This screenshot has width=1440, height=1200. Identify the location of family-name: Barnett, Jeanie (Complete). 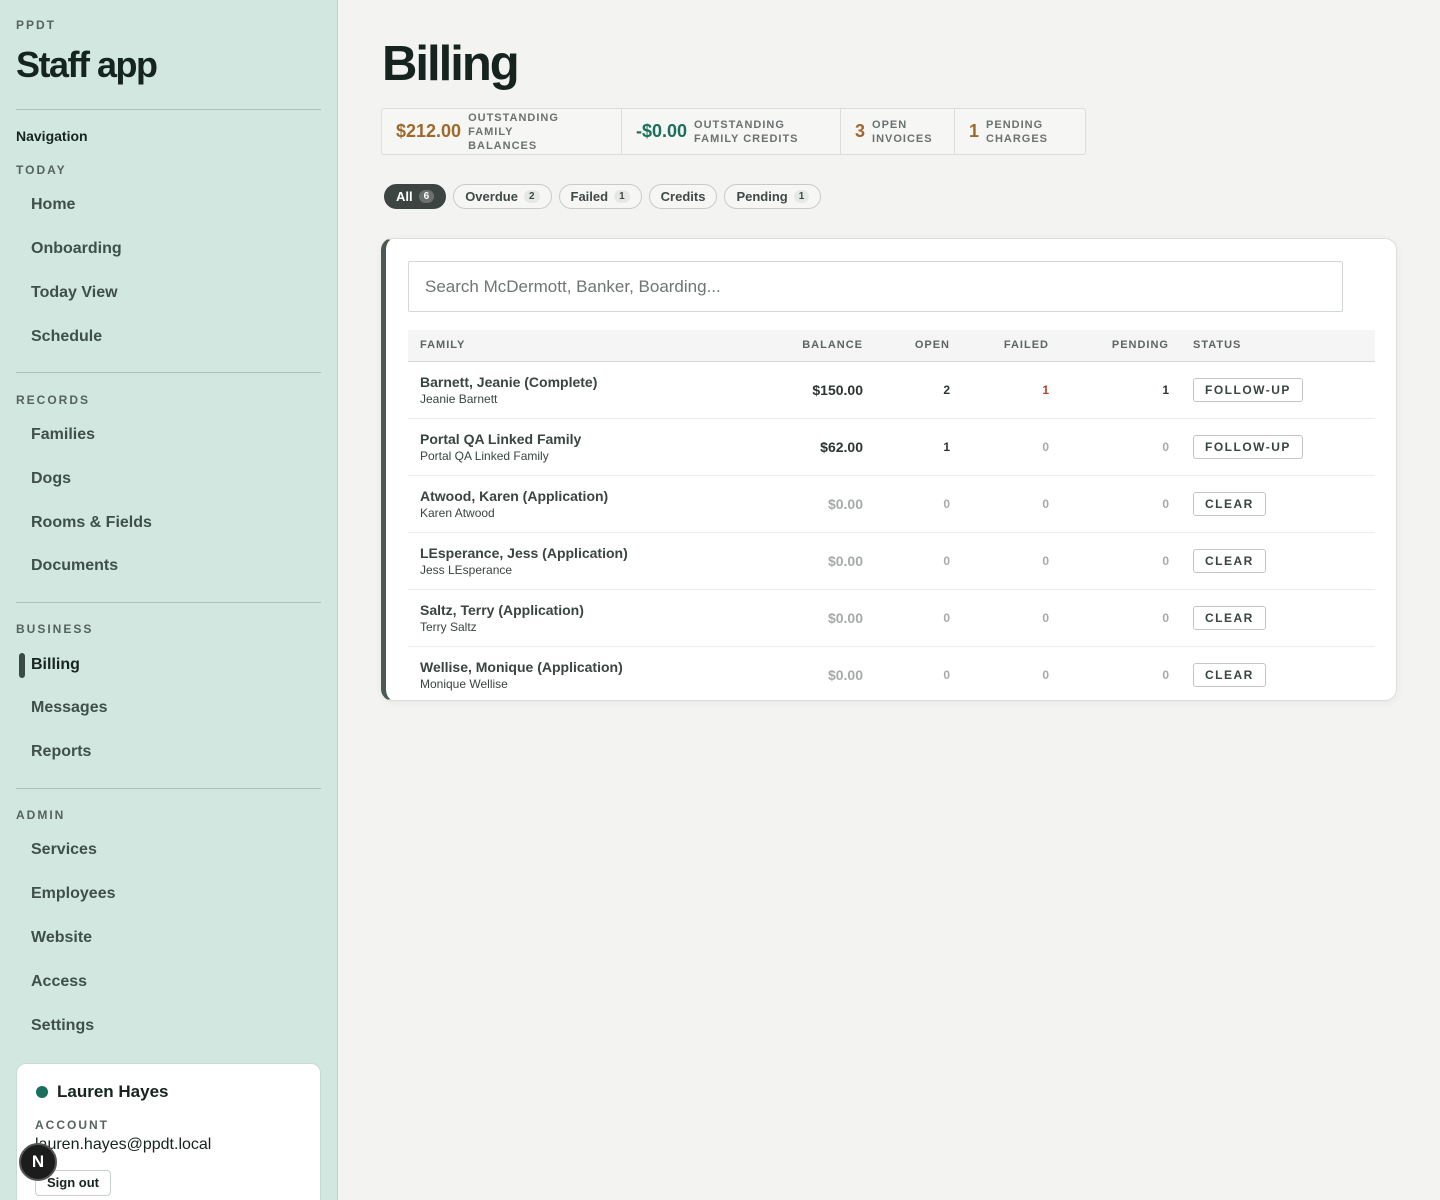
(509, 381).